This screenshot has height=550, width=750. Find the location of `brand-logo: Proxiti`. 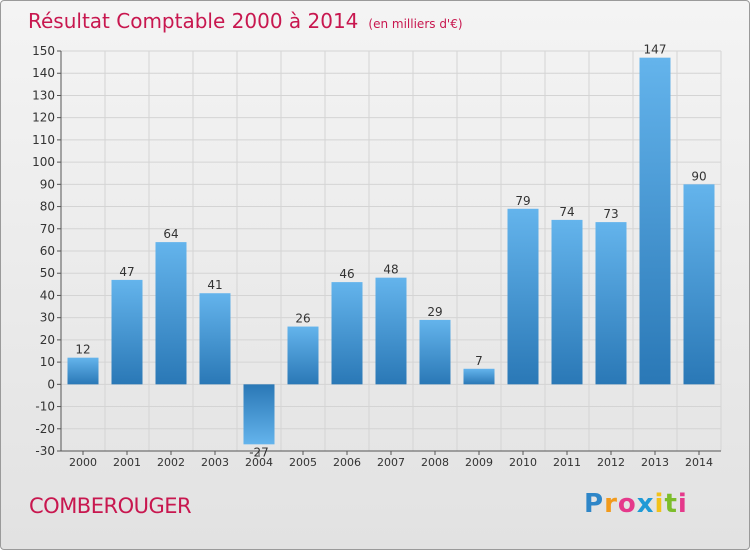

brand-logo: Proxiti is located at coordinates (636, 504).